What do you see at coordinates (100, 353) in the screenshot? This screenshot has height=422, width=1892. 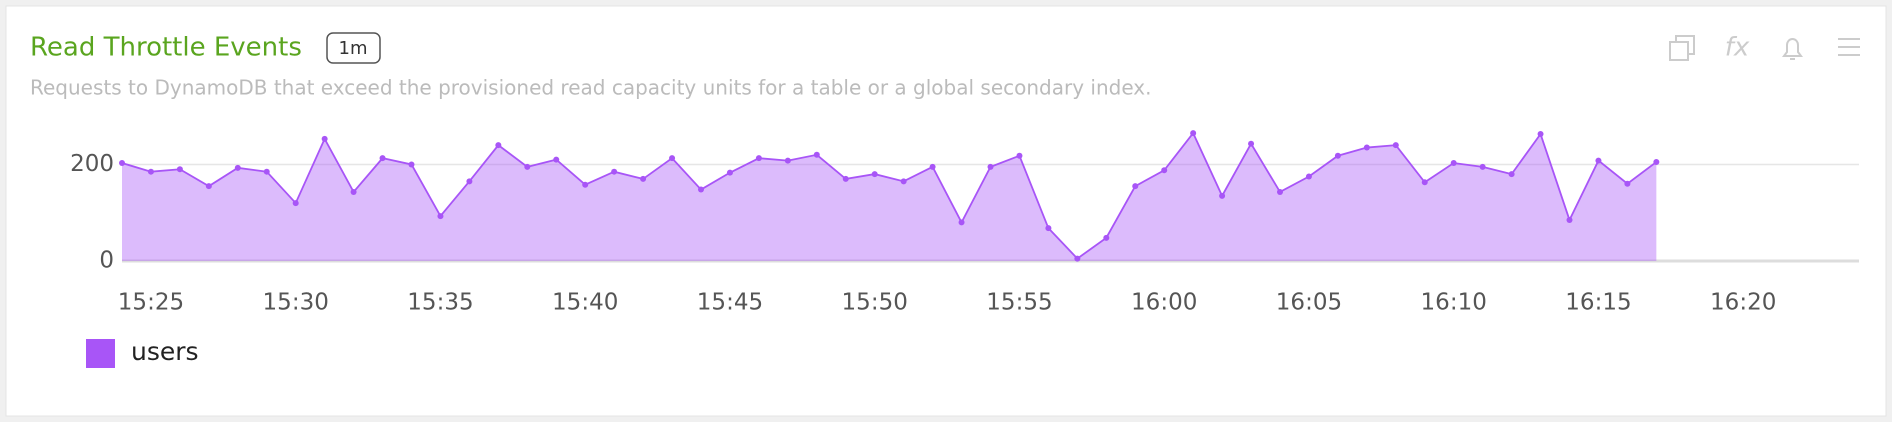 I see `legend-swatch` at bounding box center [100, 353].